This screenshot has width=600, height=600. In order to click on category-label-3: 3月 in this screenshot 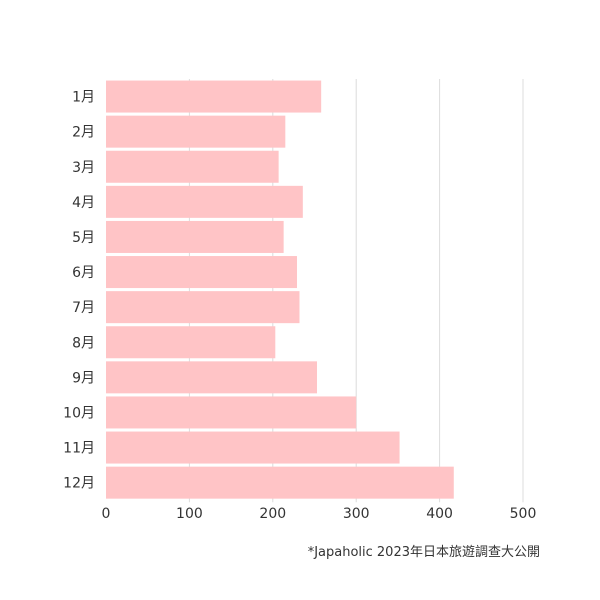, I will do `click(83, 168)`.